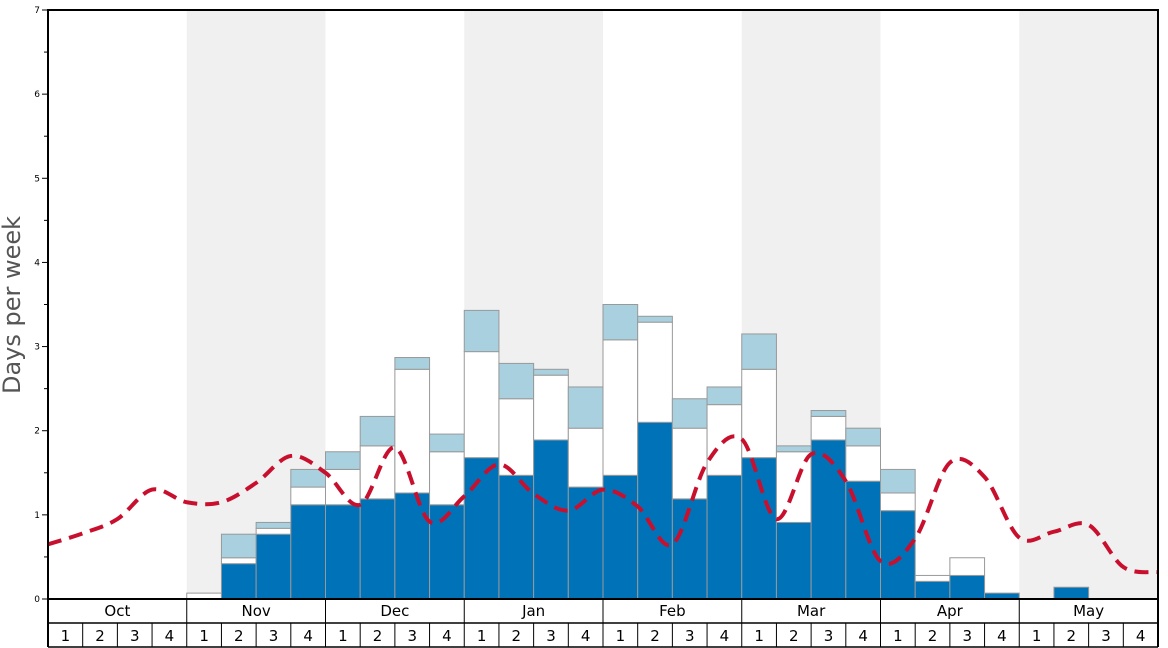 This screenshot has height=648, width=1168. I want to click on month-label: Jan, so click(533, 611).